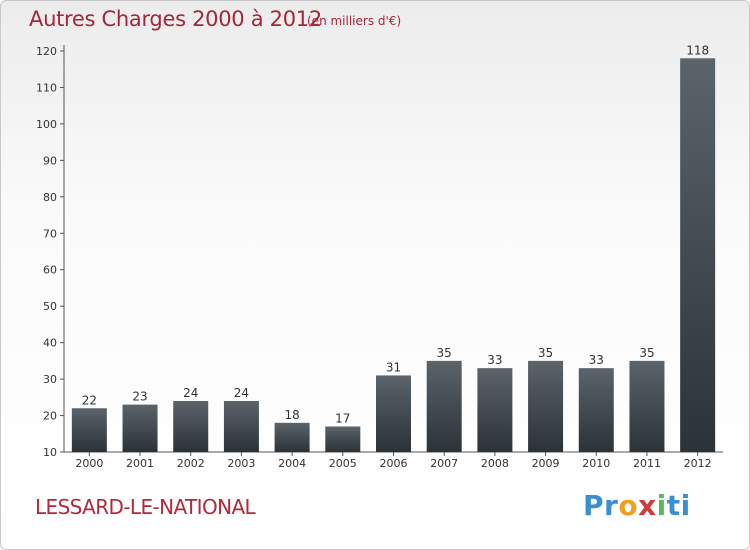  I want to click on y-tick-label: 60, so click(50, 270).